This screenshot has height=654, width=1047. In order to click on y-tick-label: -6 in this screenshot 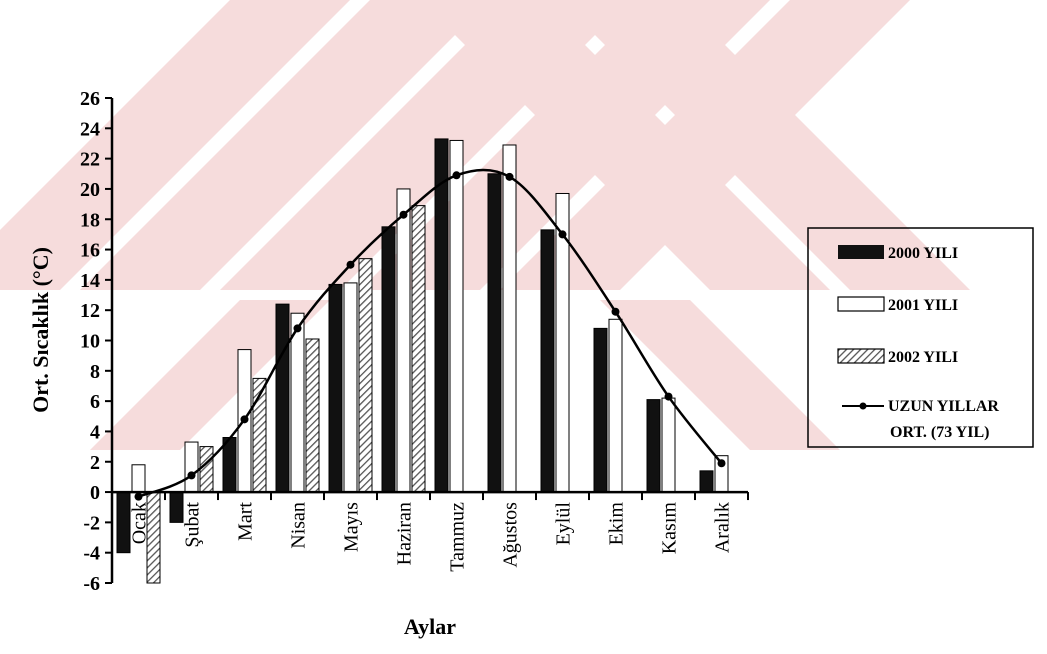, I will do `click(91, 584)`.